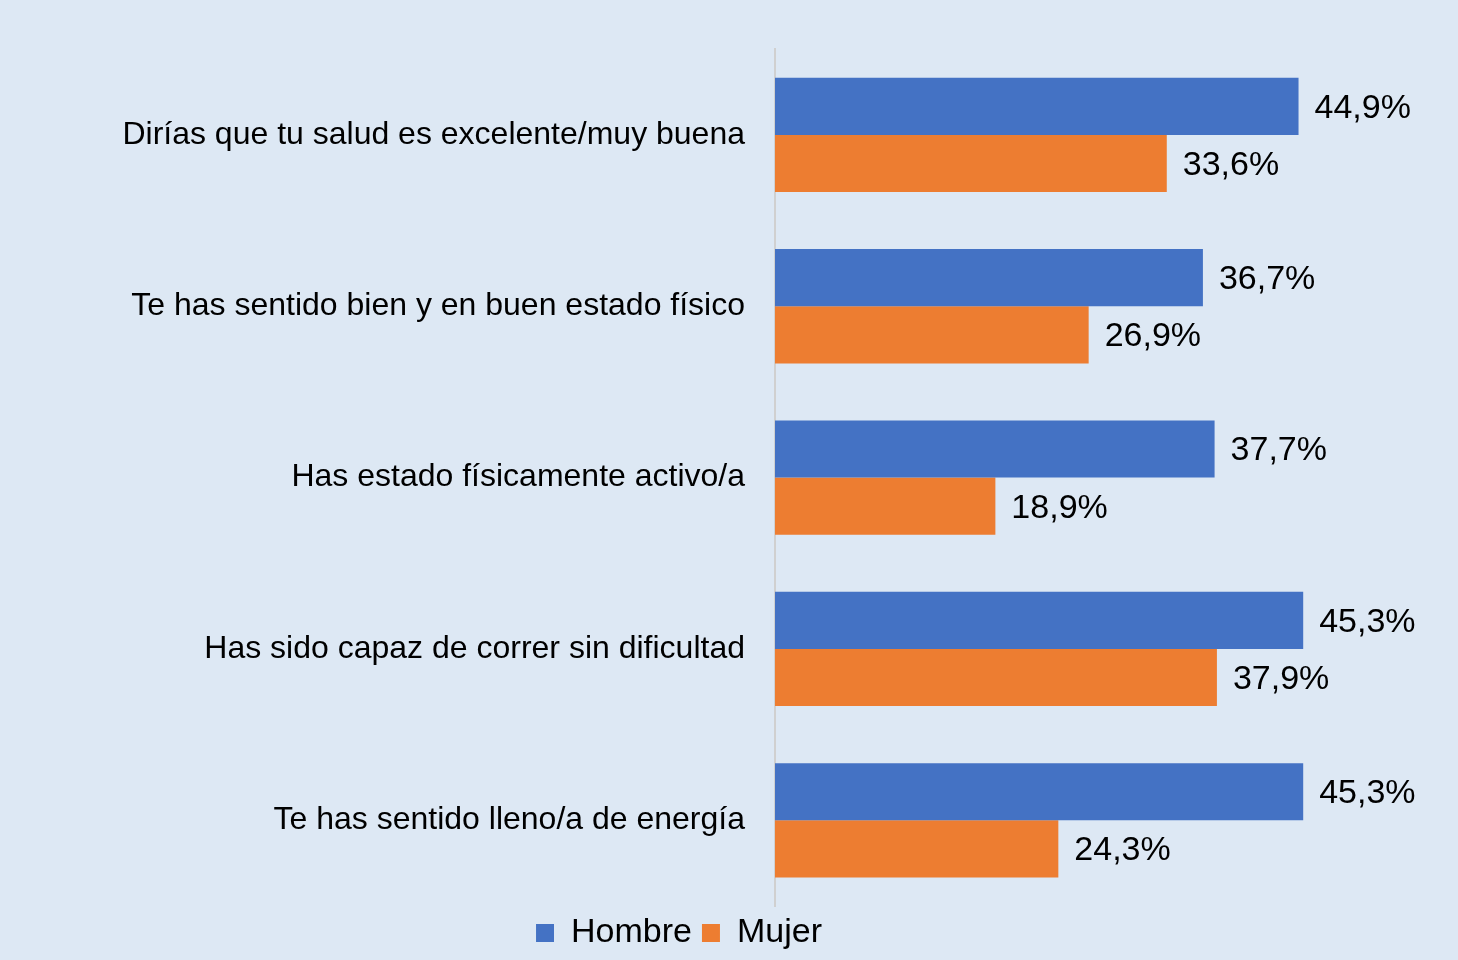 The image size is (1458, 960). What do you see at coordinates (1267, 277) in the screenshot?
I see `data-label: 36,7%` at bounding box center [1267, 277].